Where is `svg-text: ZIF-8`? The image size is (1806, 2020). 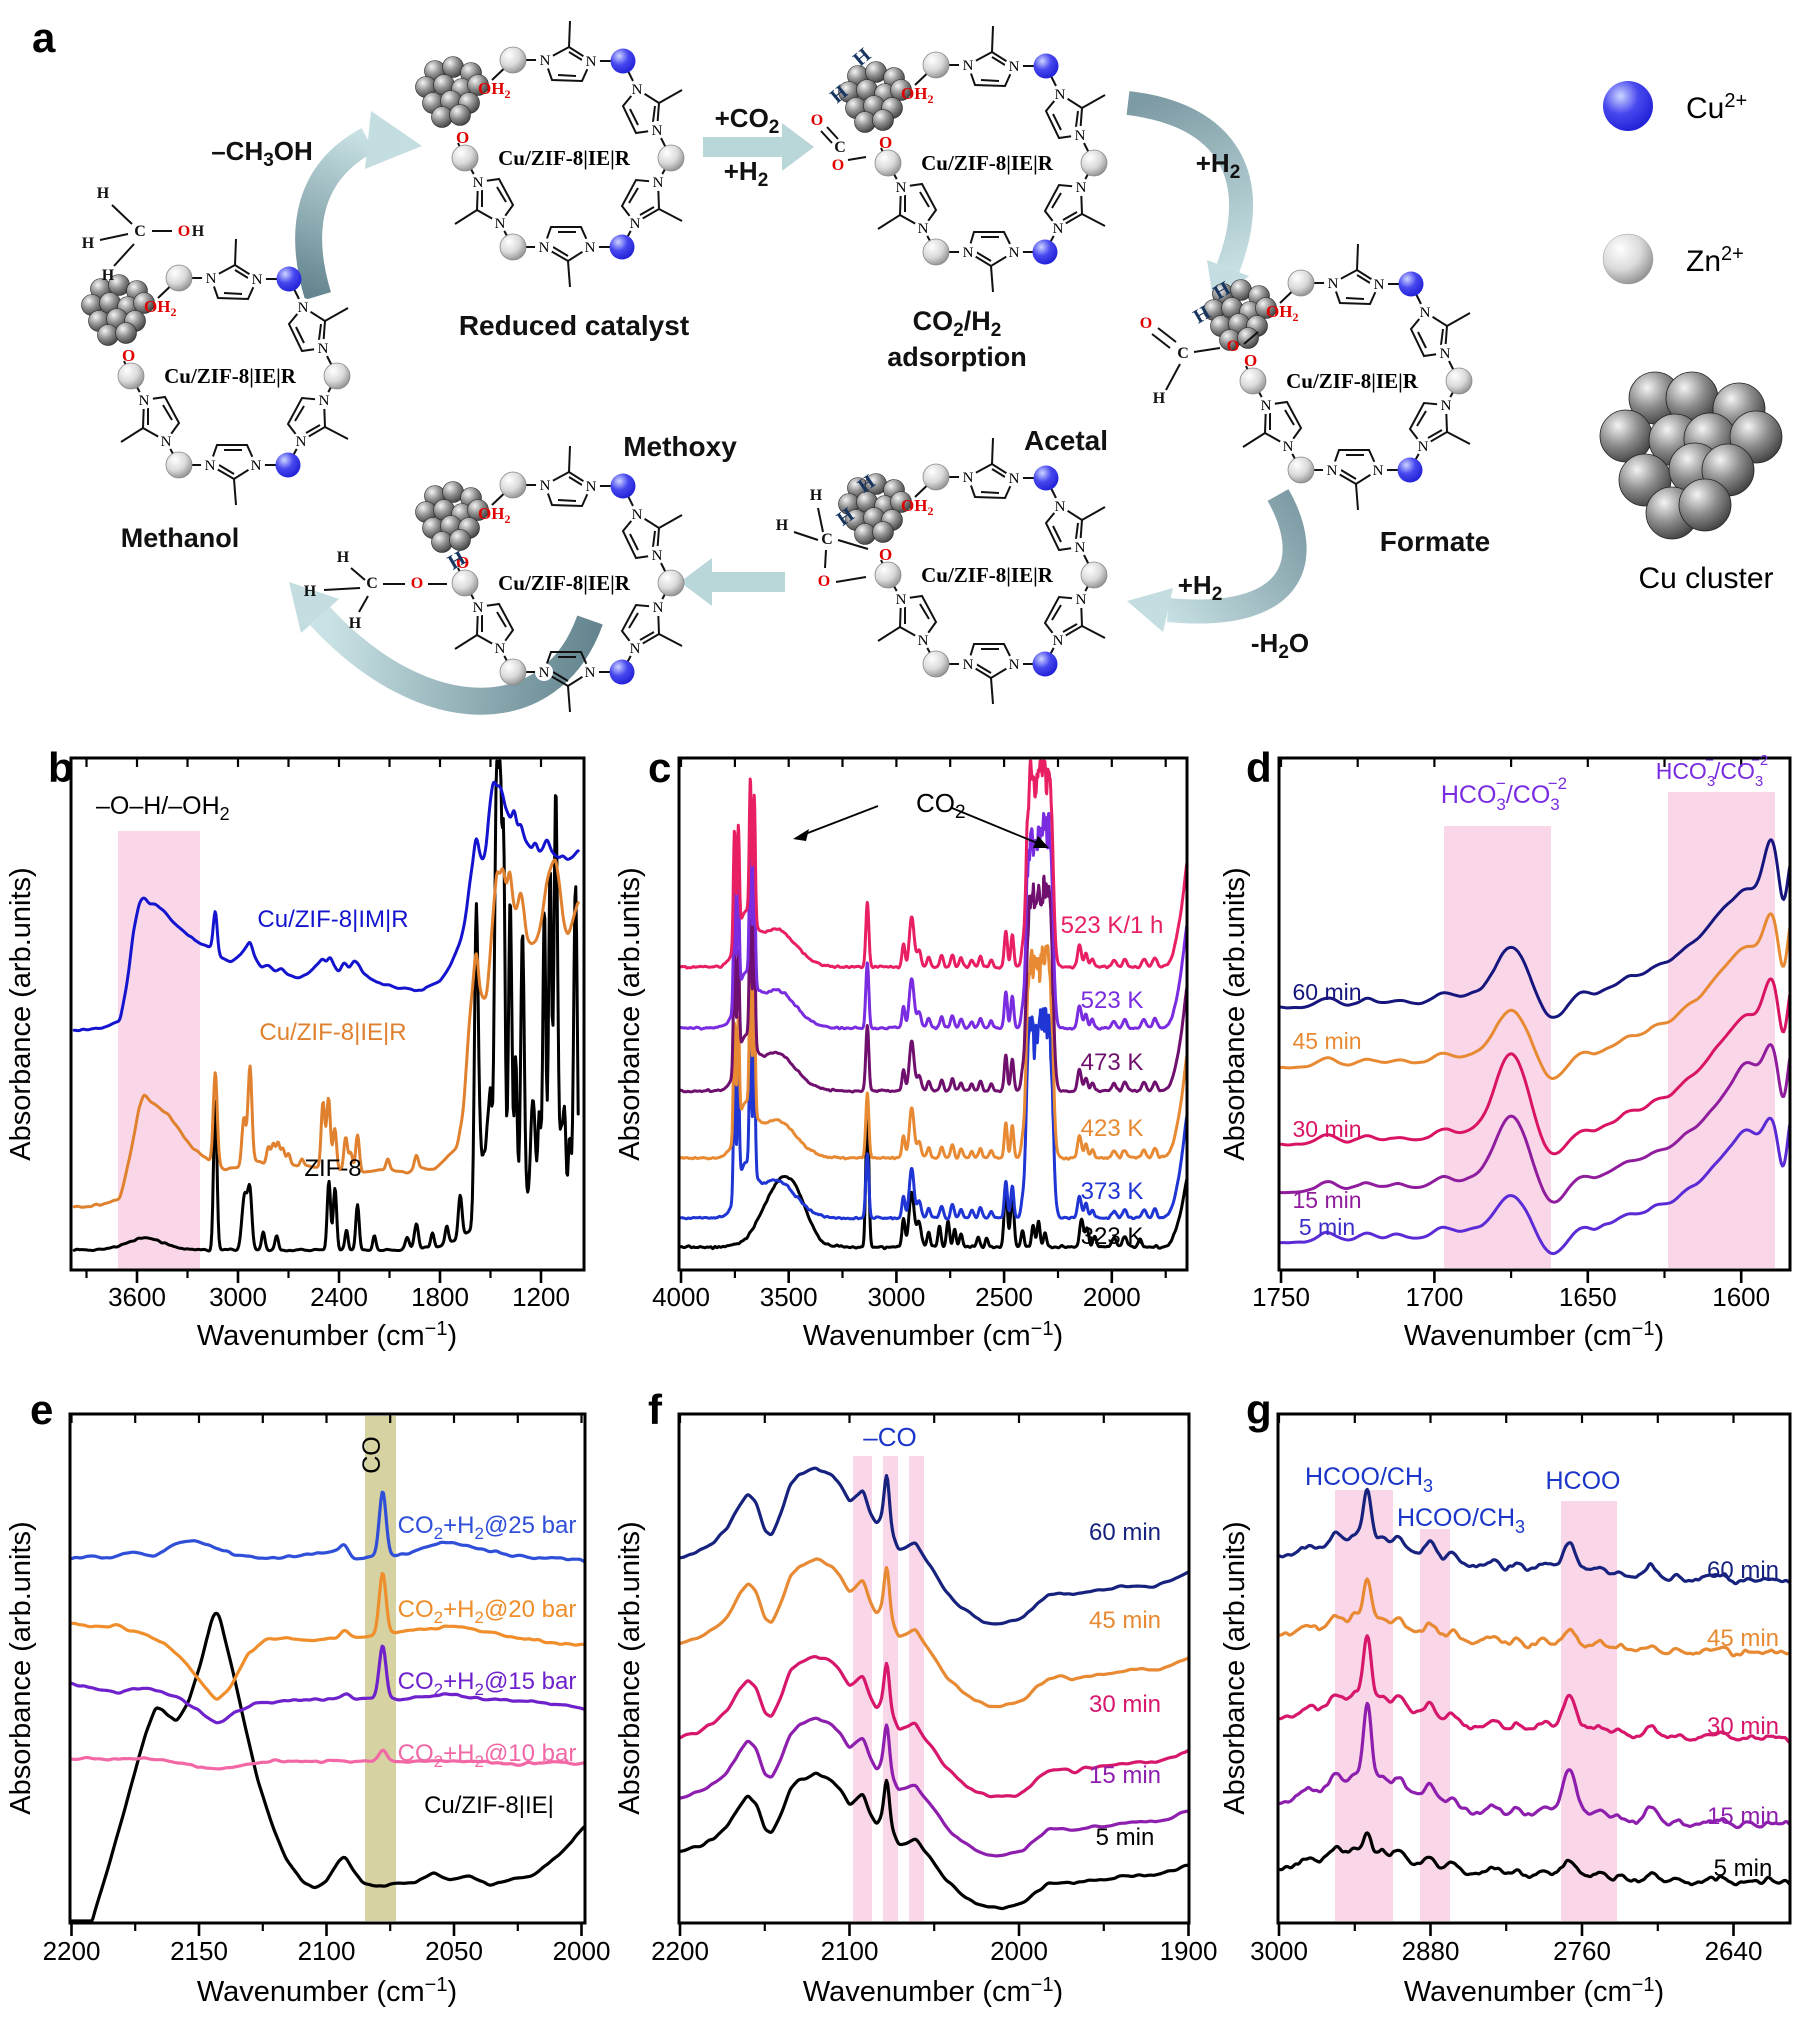 svg-text: ZIF-8 is located at coordinates (332, 1168).